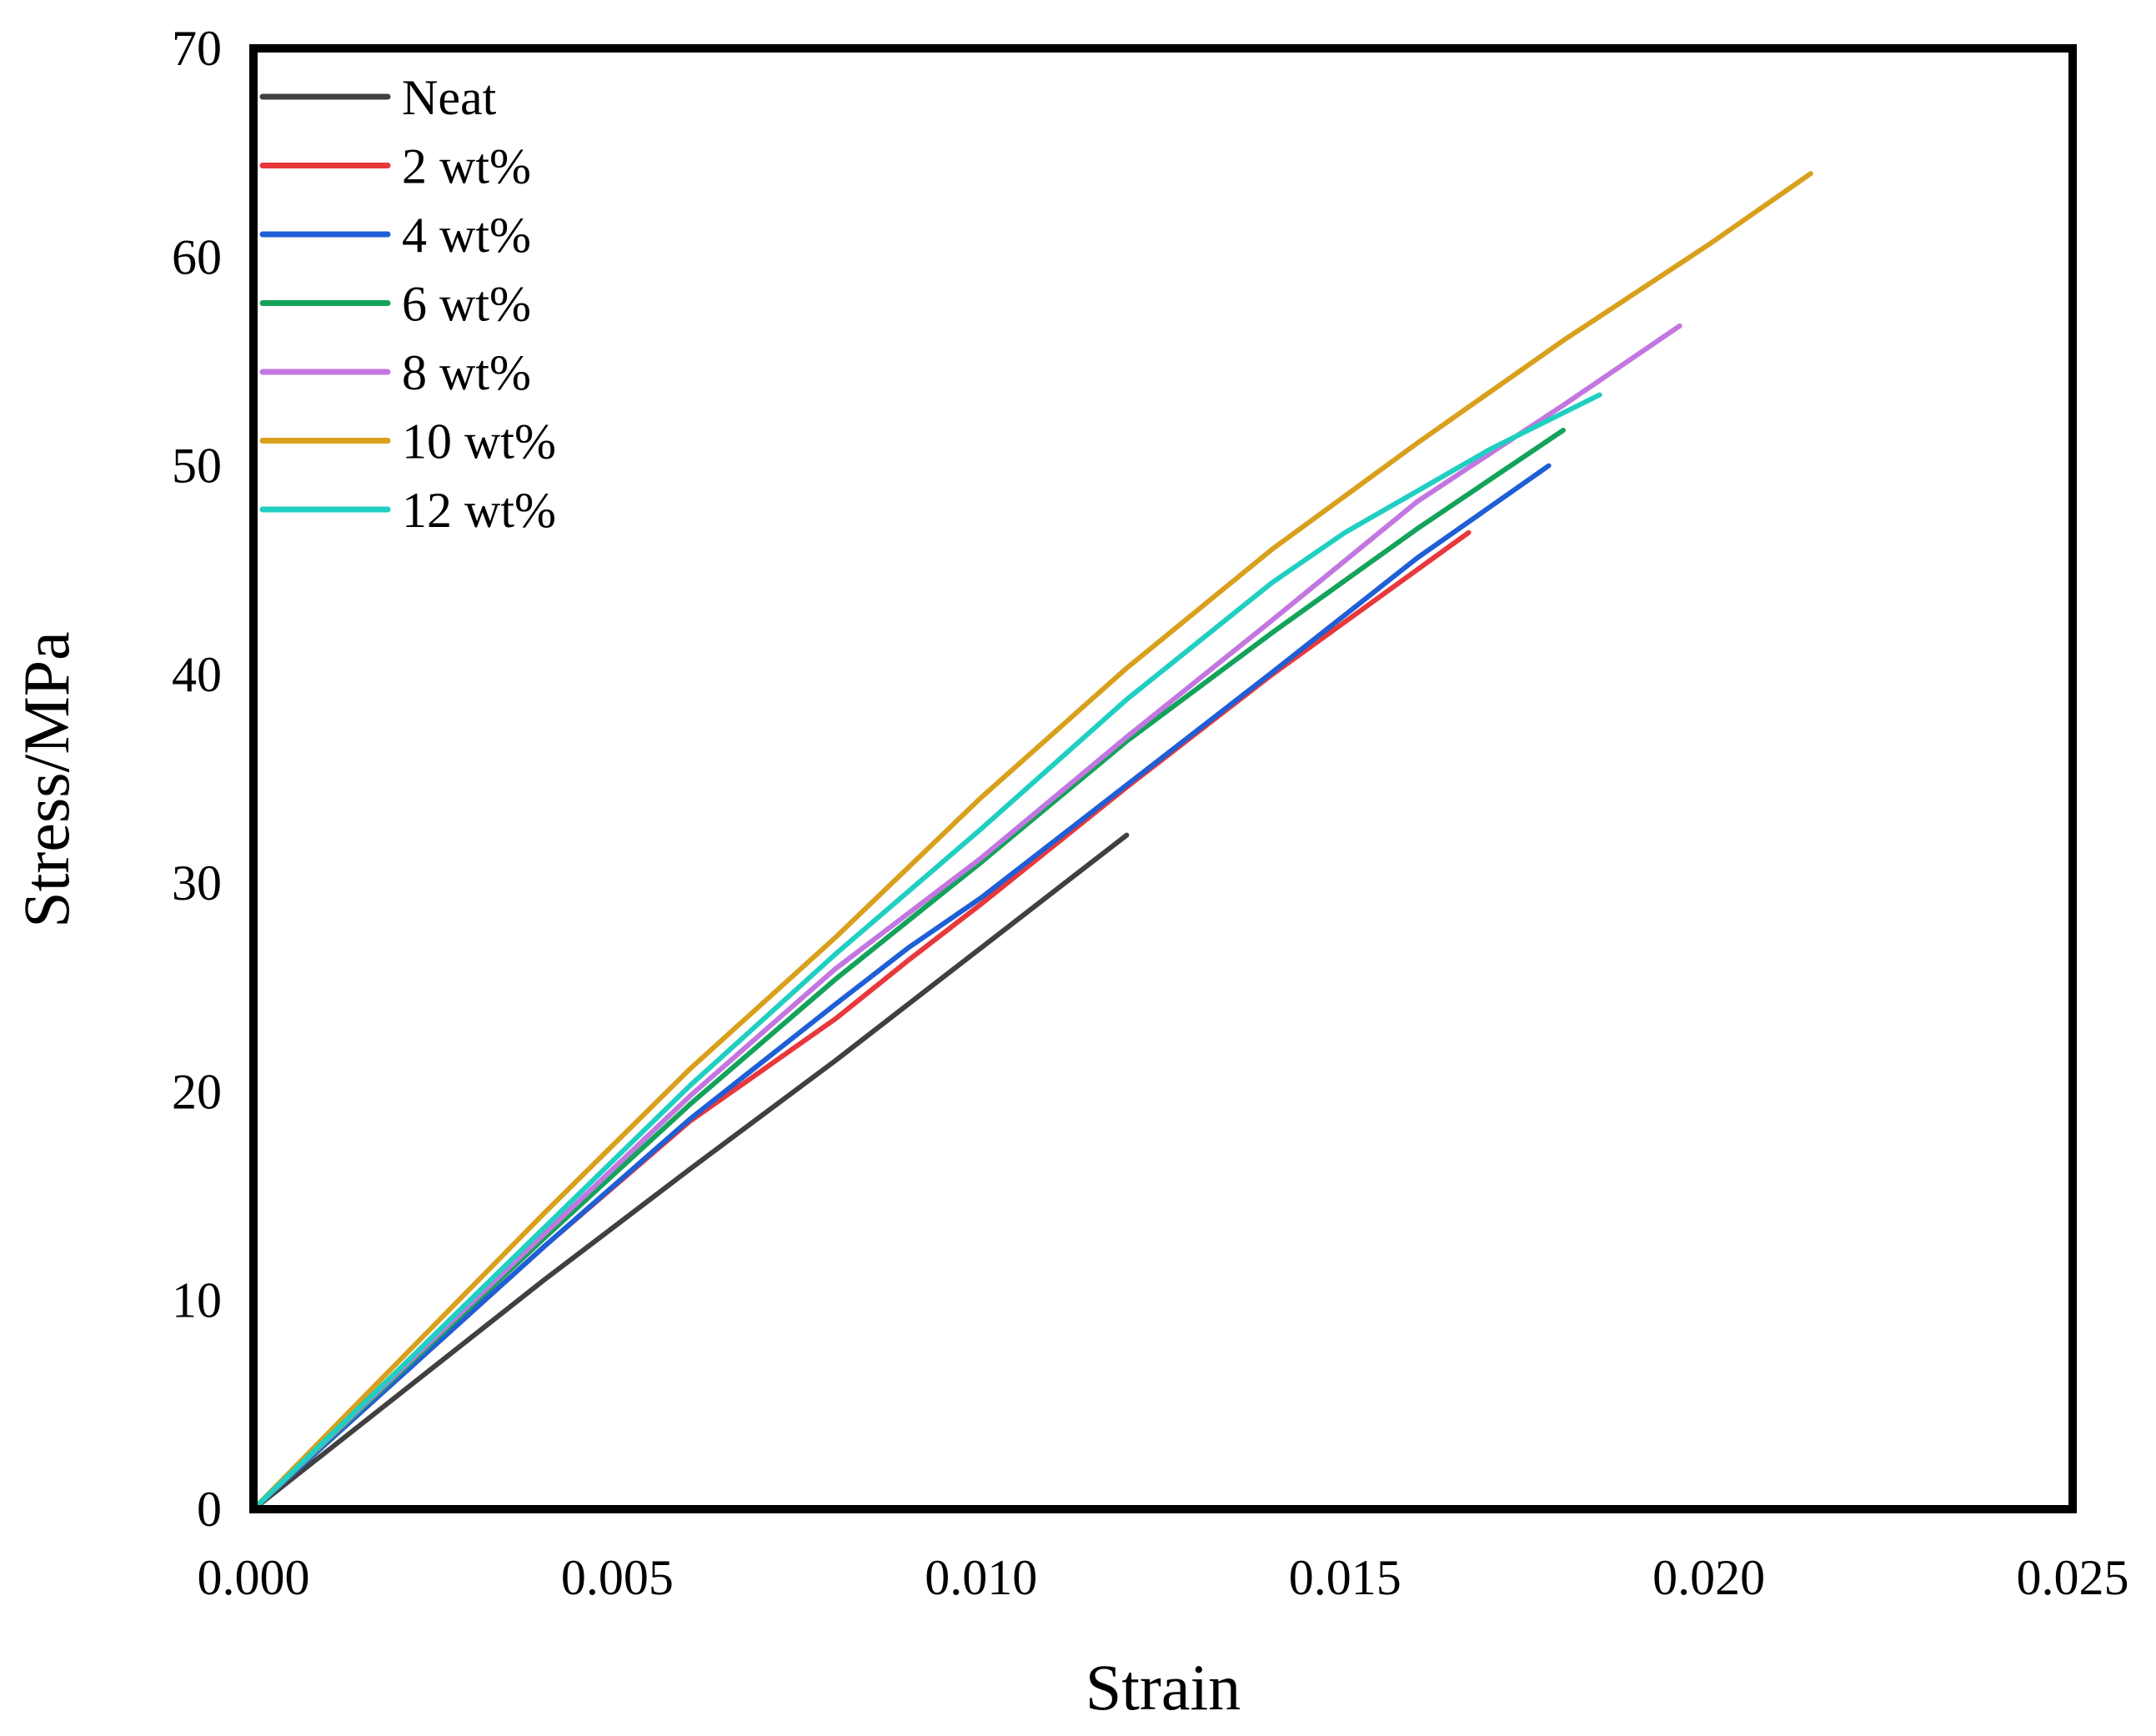 This screenshot has height=1736, width=2156. Describe the element at coordinates (197, 1092) in the screenshot. I see `y-tick-label: 20` at that location.